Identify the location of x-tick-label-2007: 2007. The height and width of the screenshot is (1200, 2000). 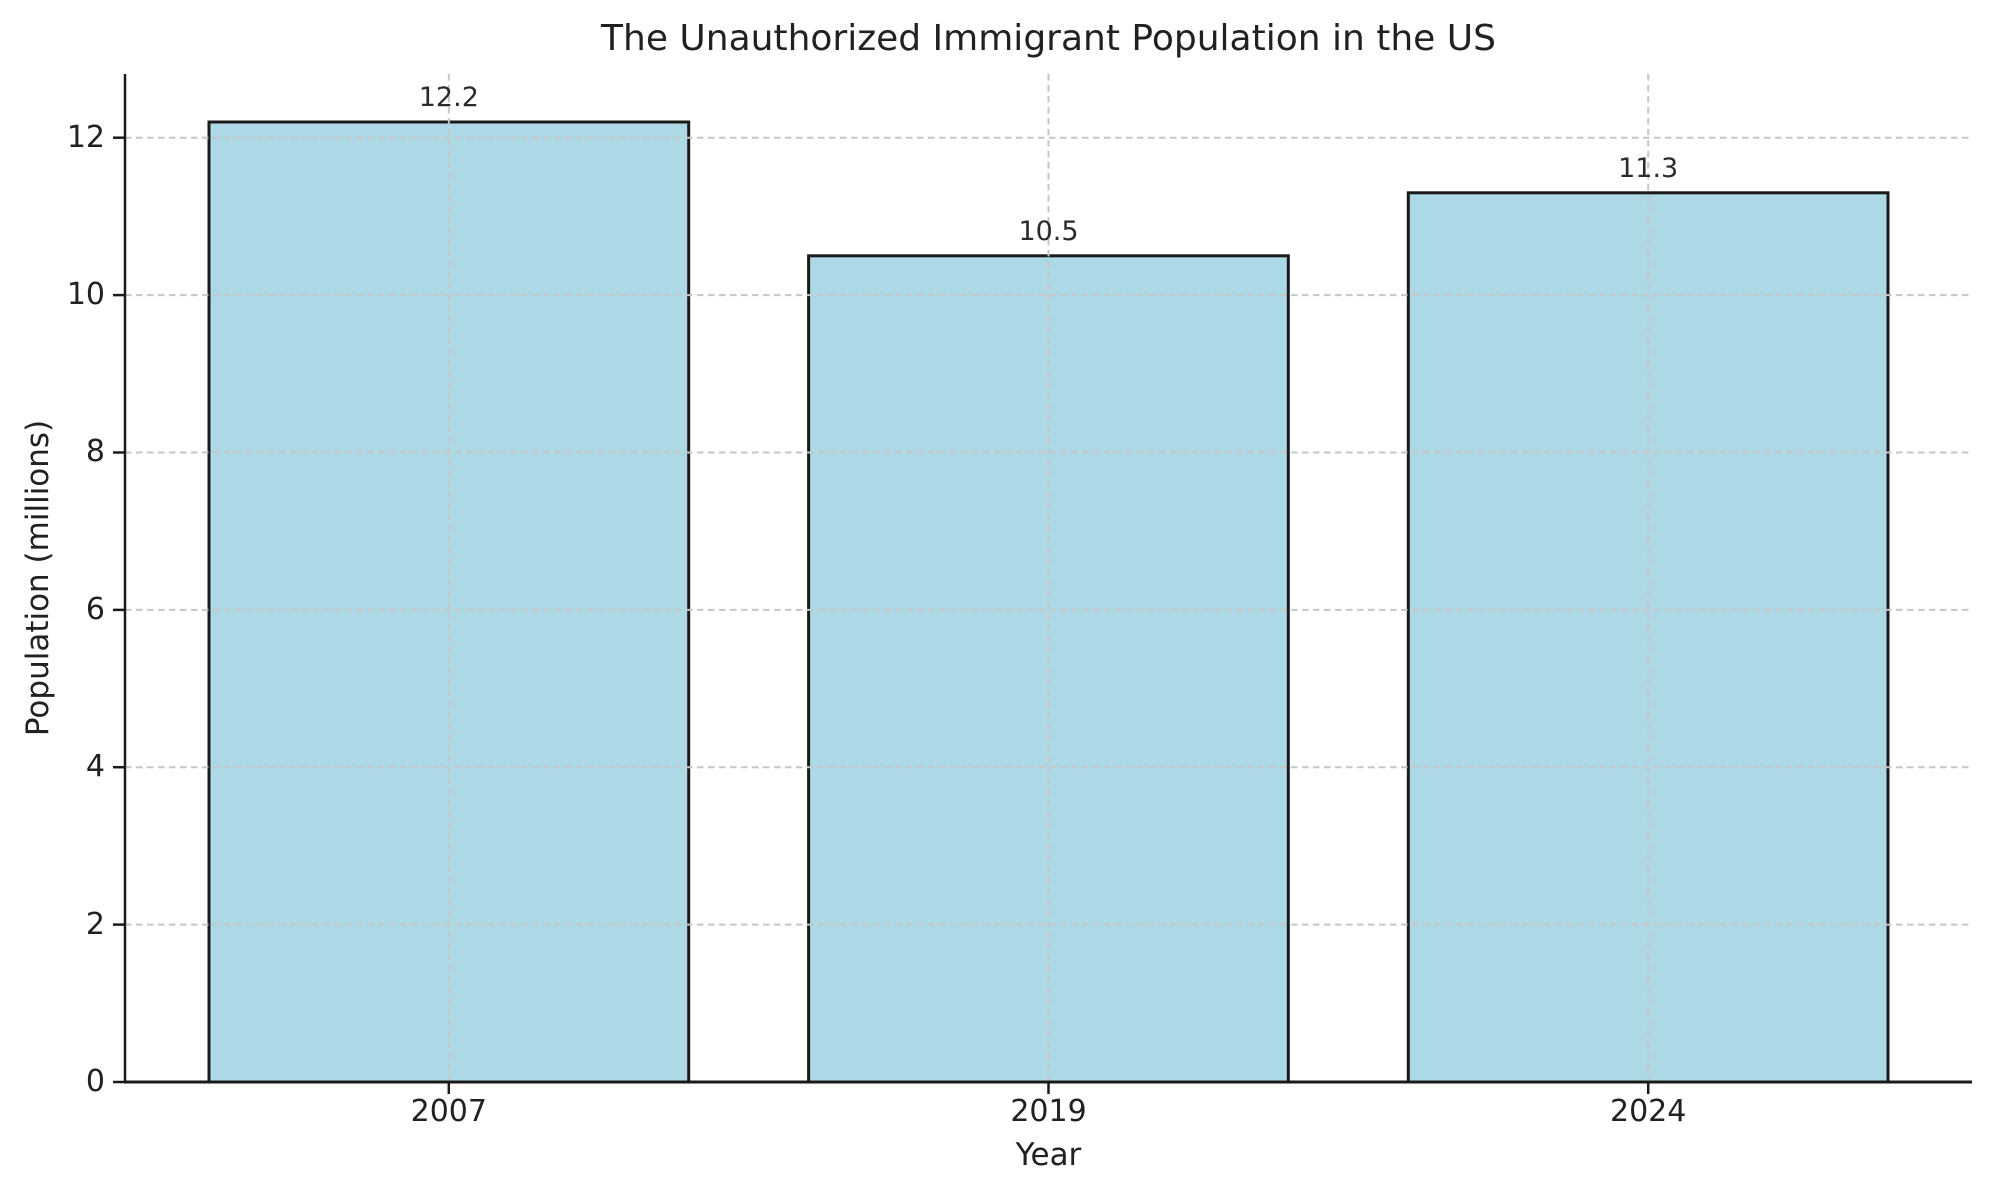
(448, 1111).